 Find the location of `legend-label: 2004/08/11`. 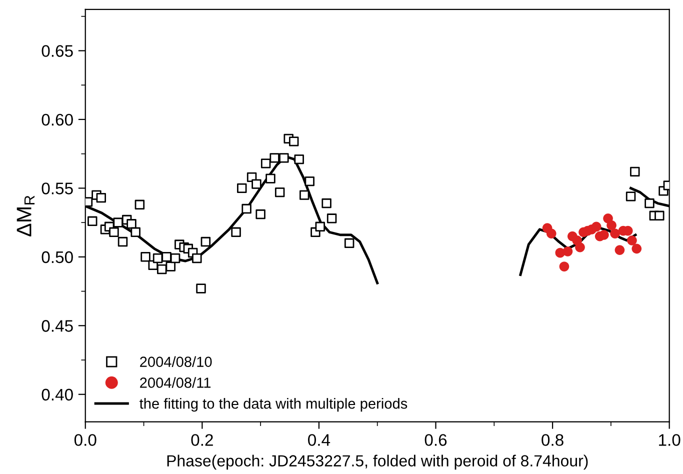

legend-label: 2004/08/11 is located at coordinates (175, 382).